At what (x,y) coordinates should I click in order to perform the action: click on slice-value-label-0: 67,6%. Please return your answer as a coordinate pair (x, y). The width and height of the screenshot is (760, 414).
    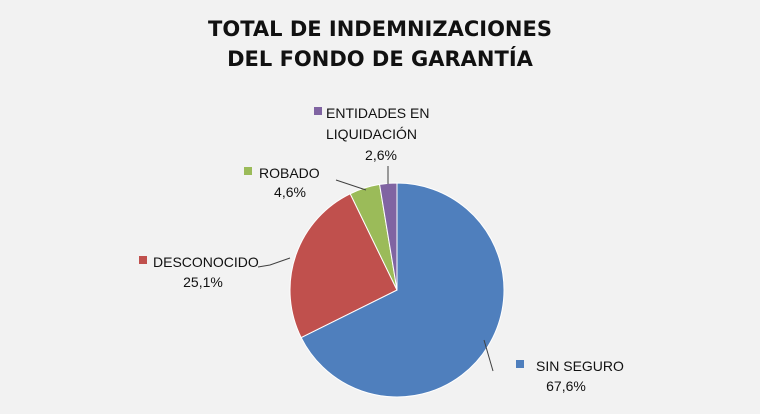
    Looking at the image, I should click on (566, 386).